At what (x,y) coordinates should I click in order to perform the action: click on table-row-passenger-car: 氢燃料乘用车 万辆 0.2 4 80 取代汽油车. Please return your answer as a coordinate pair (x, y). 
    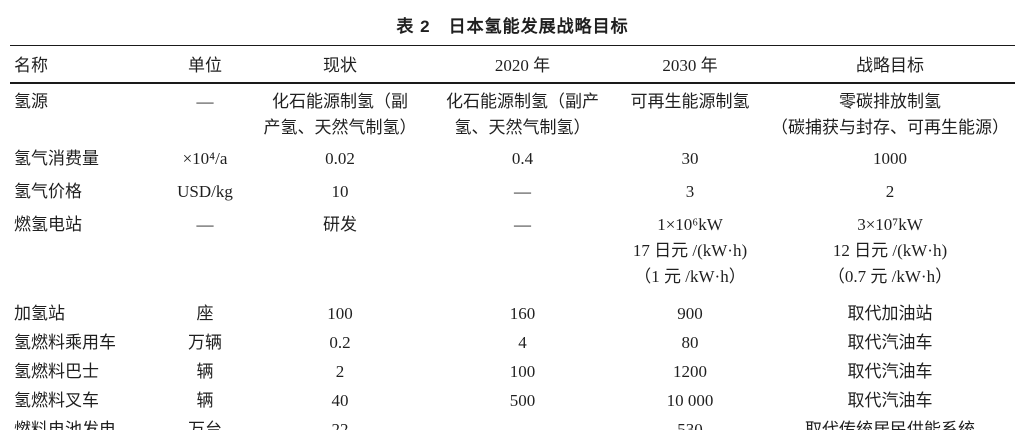
    Looking at the image, I should click on (512, 343).